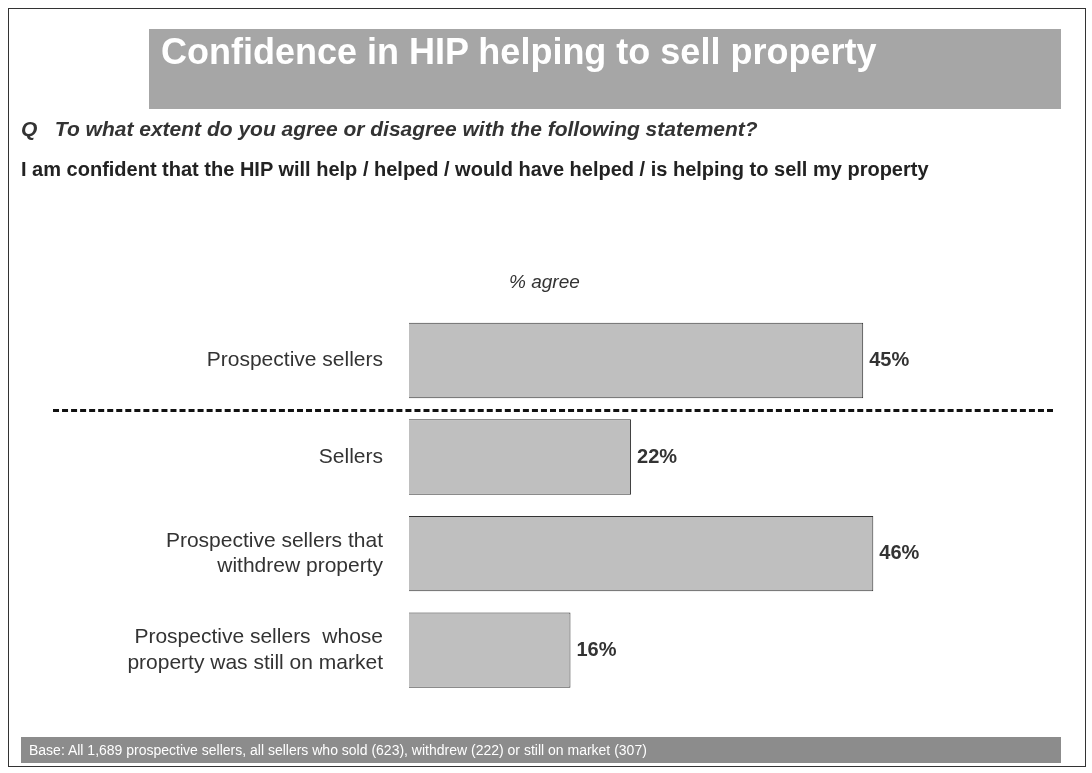 The height and width of the screenshot is (773, 1092). What do you see at coordinates (605, 69) in the screenshot?
I see `chart-title: Confidence in HIP helping to sell property` at bounding box center [605, 69].